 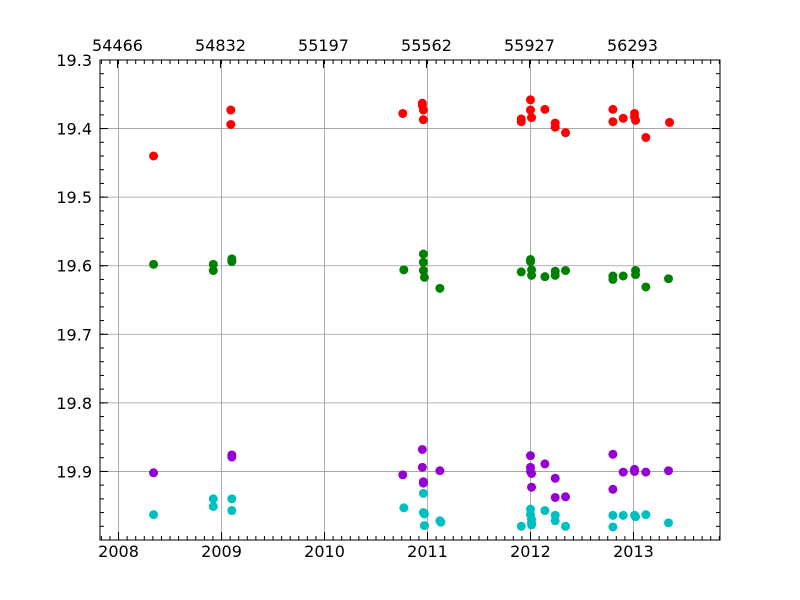 I want to click on x-tick-label: 2012, so click(x=530, y=551).